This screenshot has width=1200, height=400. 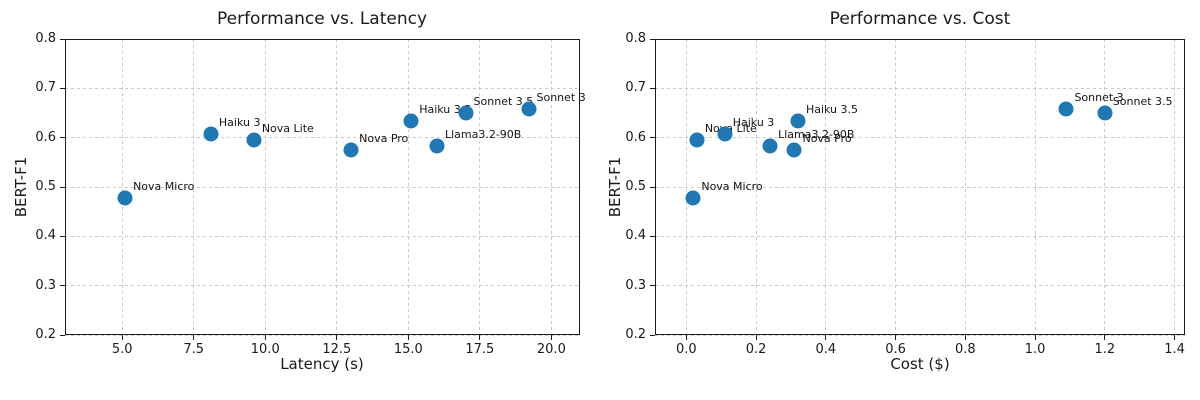 What do you see at coordinates (551, 349) in the screenshot?
I see `x-tick-label: 20.0` at bounding box center [551, 349].